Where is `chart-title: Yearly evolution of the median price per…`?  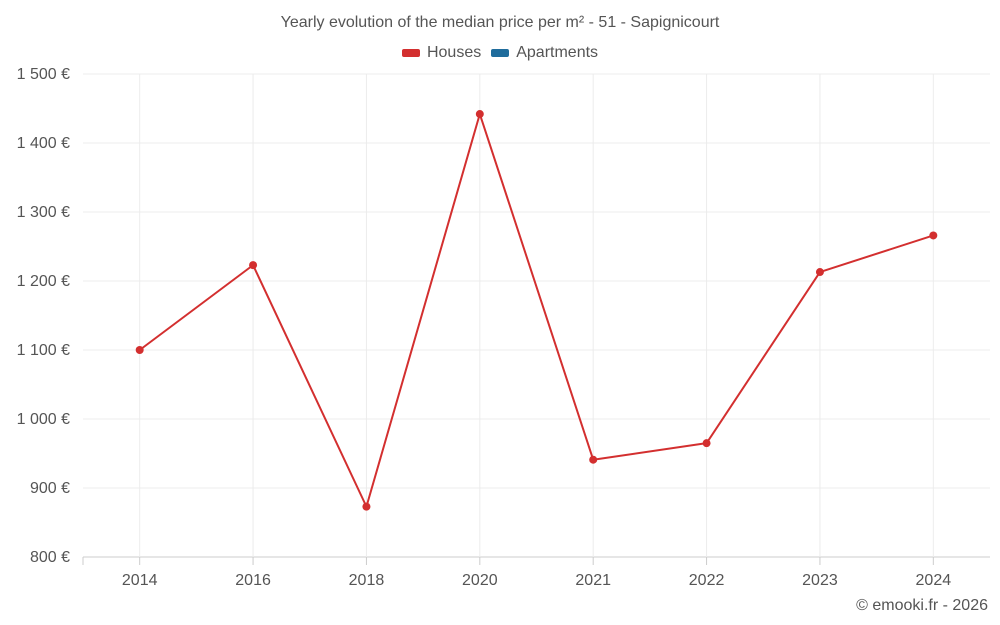
chart-title: Yearly evolution of the median price per… is located at coordinates (500, 22).